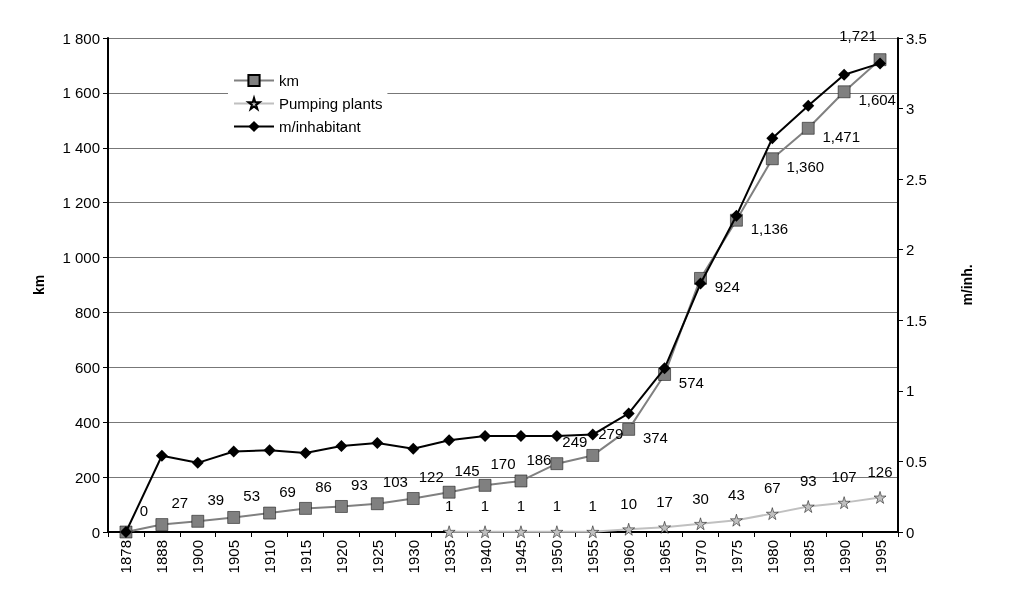 This screenshot has height=610, width=1036. I want to click on x-tick-label: 1888, so click(162, 557).